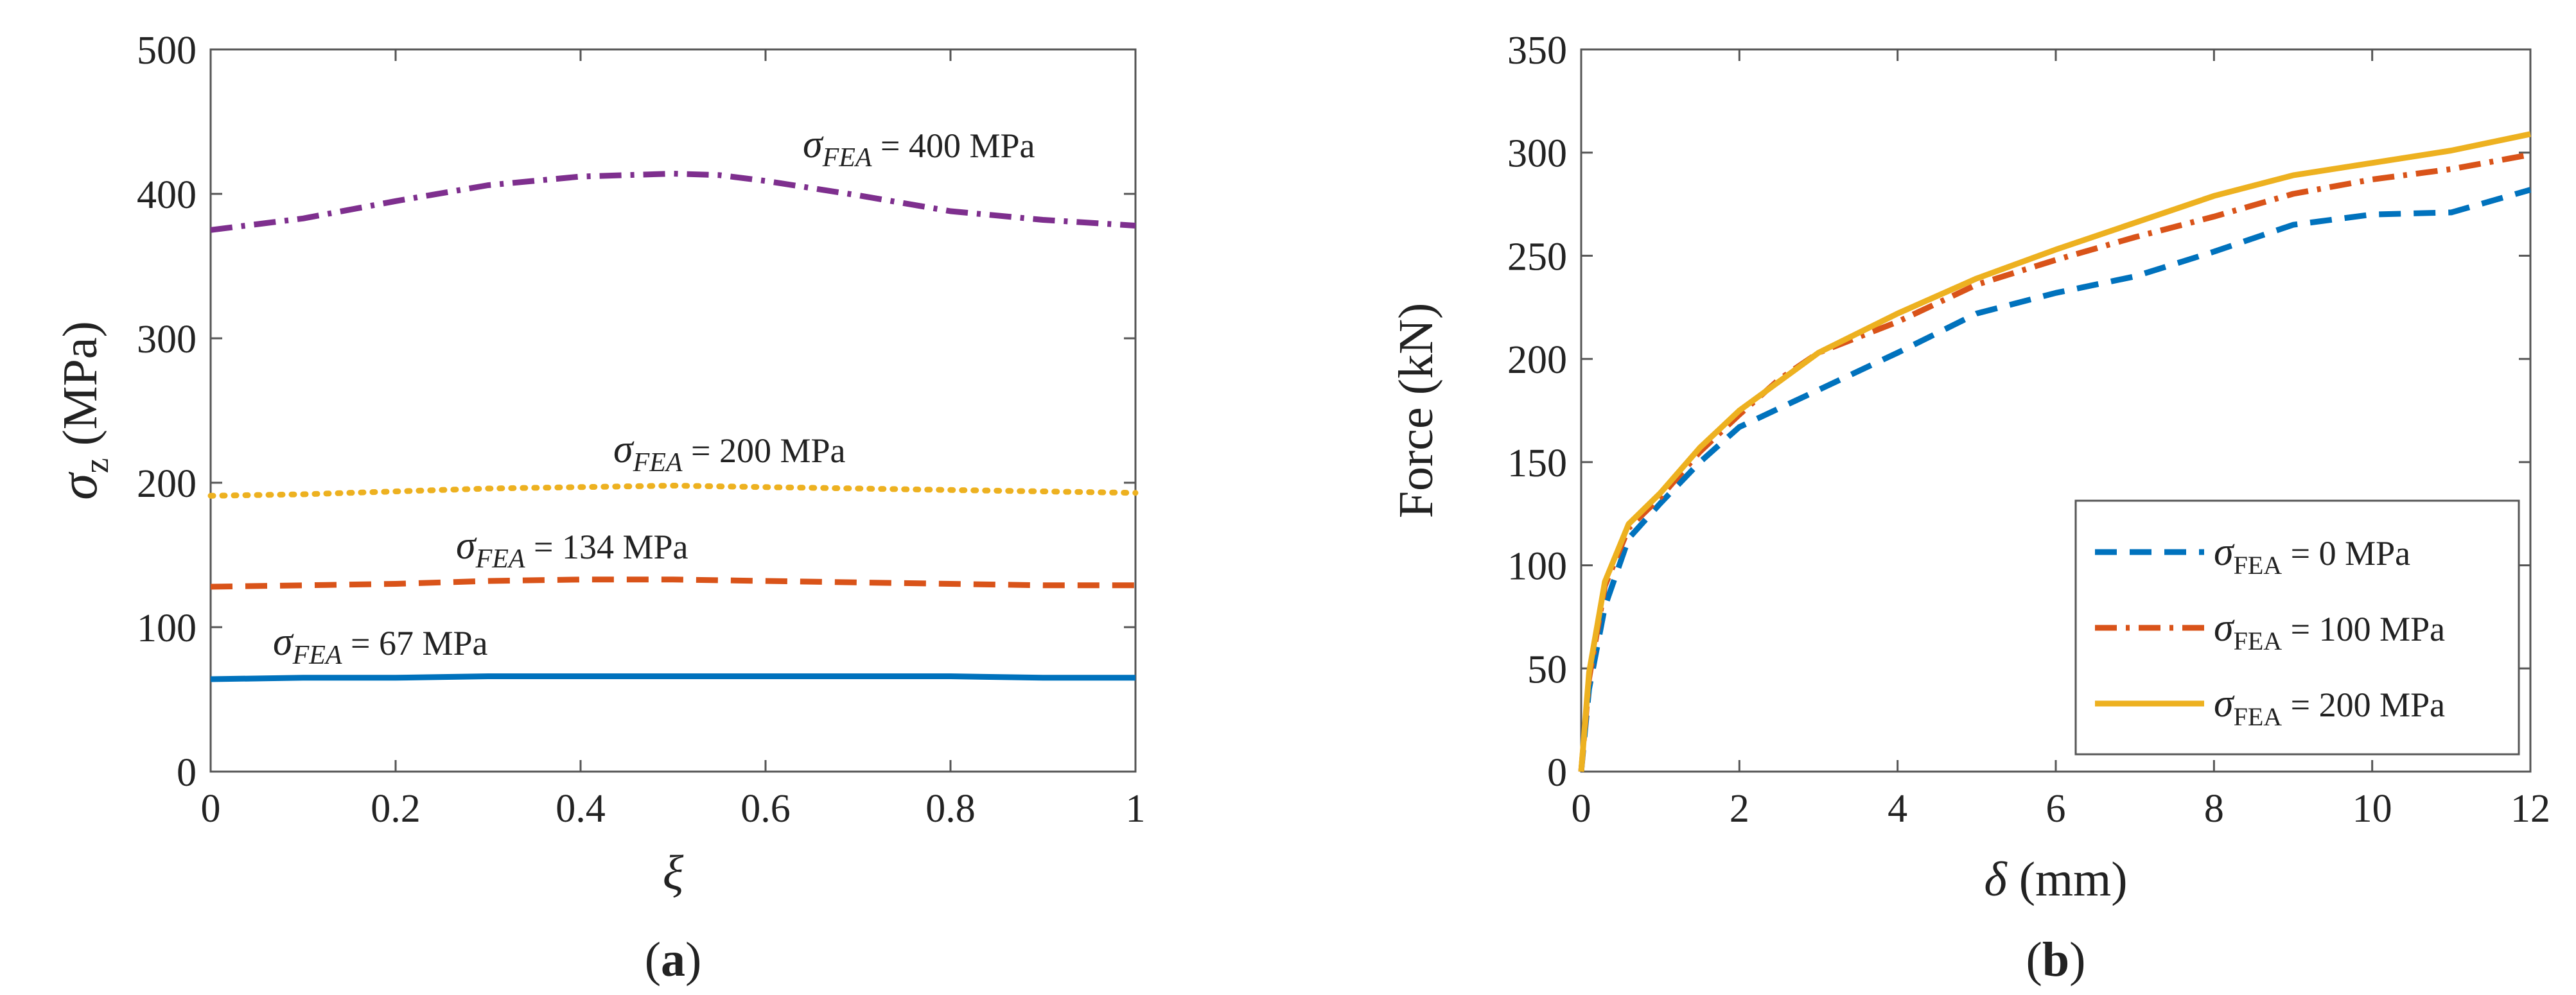  Describe the element at coordinates (673, 873) in the screenshot. I see `x-axis-label: ξ` at that location.